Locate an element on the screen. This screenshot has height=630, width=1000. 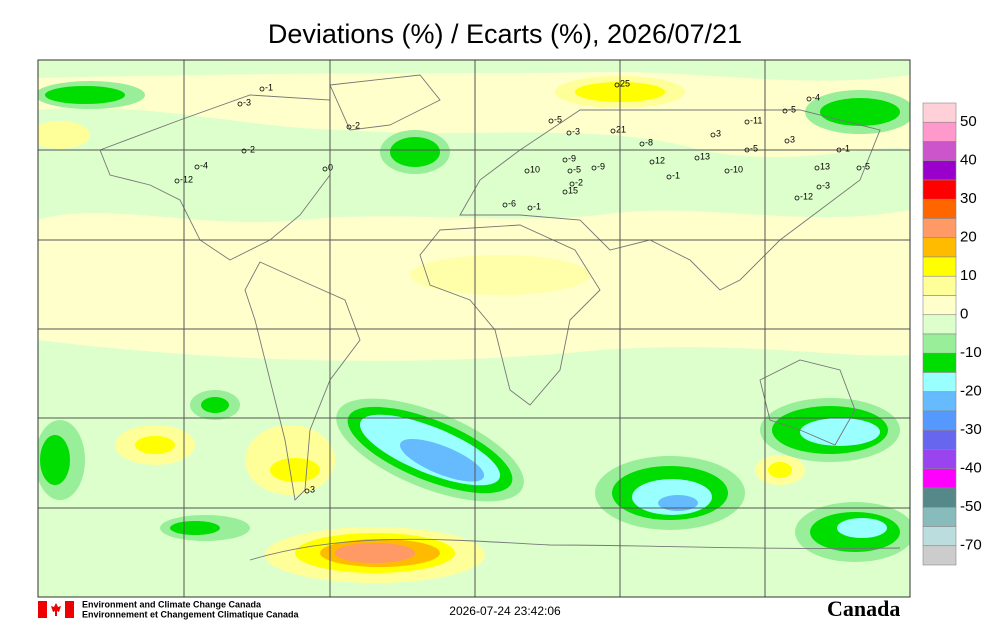
timestamp: 2026-07-24 23:42:06 is located at coordinates (505, 611).